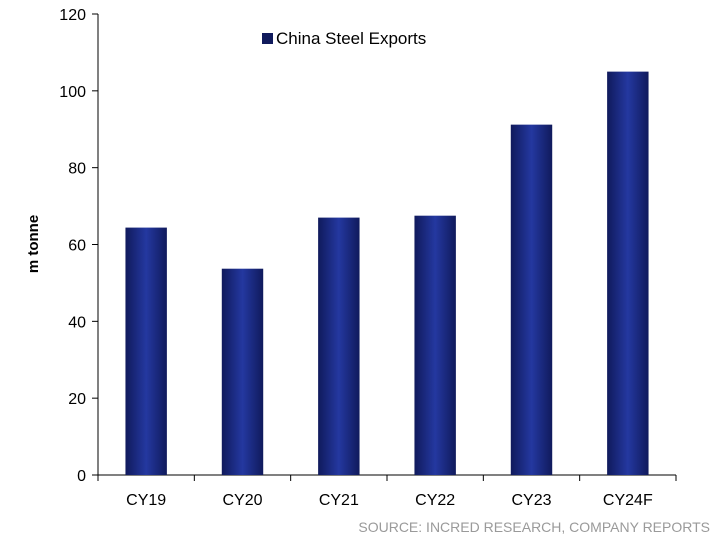 The height and width of the screenshot is (540, 718). What do you see at coordinates (146, 500) in the screenshot?
I see `x-tick-label: CY19` at bounding box center [146, 500].